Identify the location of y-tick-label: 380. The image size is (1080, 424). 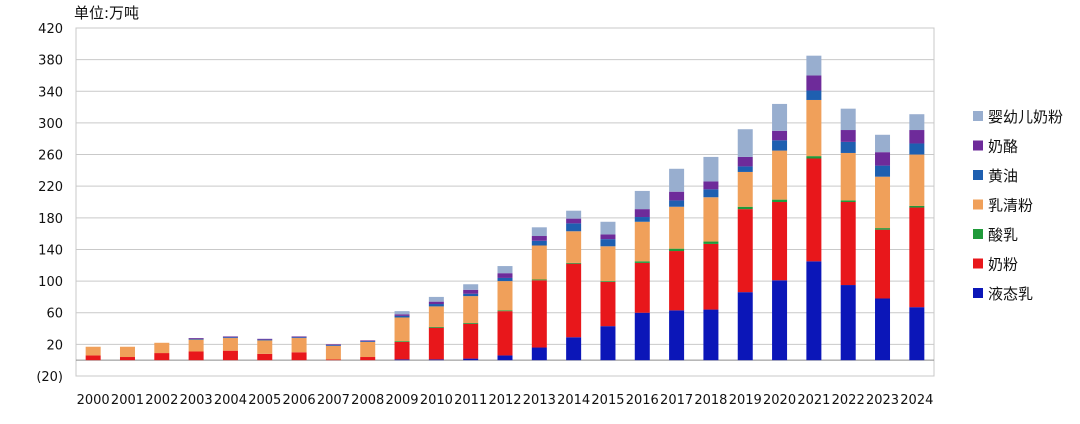
(50, 61).